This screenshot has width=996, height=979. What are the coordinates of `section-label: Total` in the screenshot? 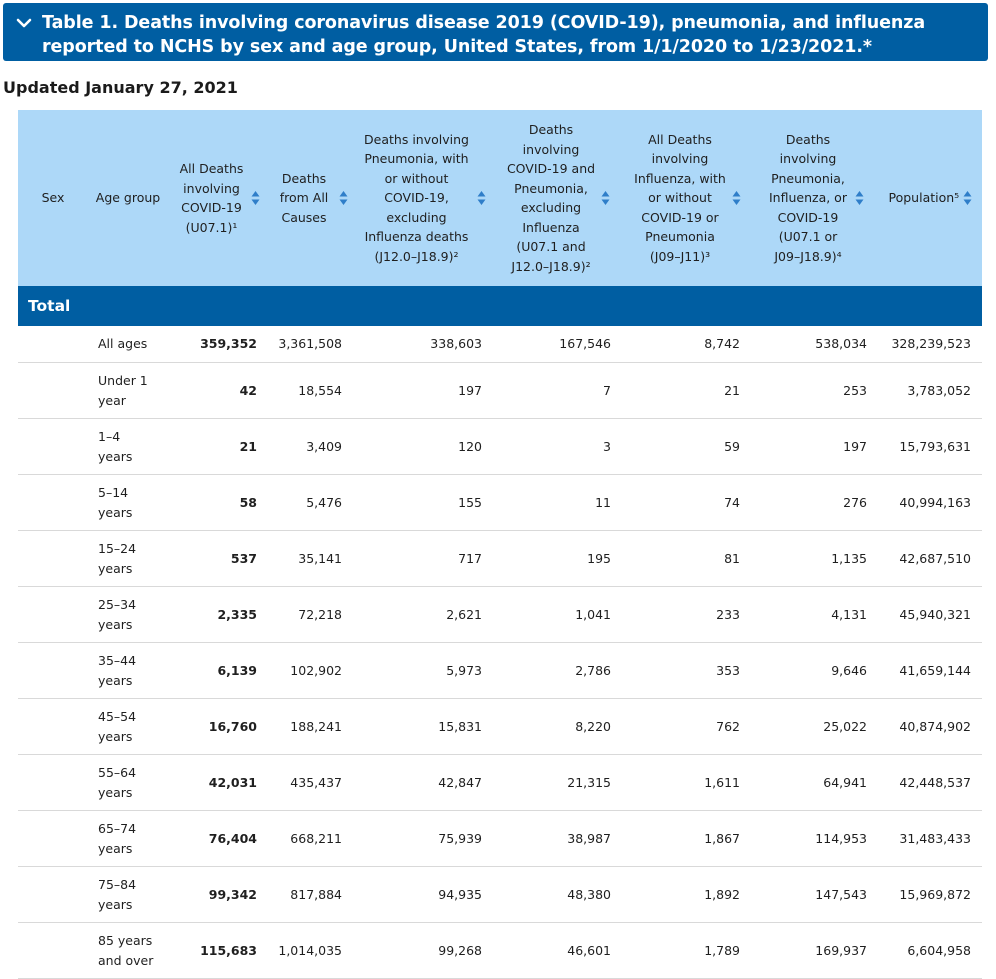 It's located at (500, 306).